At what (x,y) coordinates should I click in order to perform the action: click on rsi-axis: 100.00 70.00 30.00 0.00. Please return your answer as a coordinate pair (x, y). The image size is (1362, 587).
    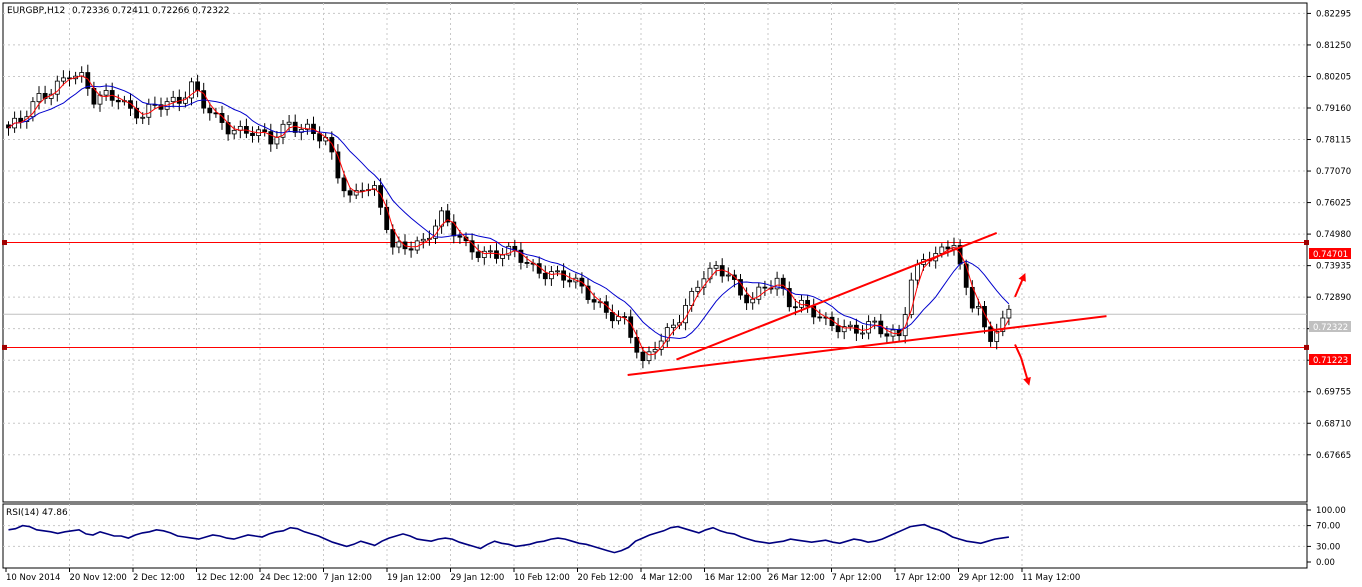
    Looking at the image, I should click on (1326, 537).